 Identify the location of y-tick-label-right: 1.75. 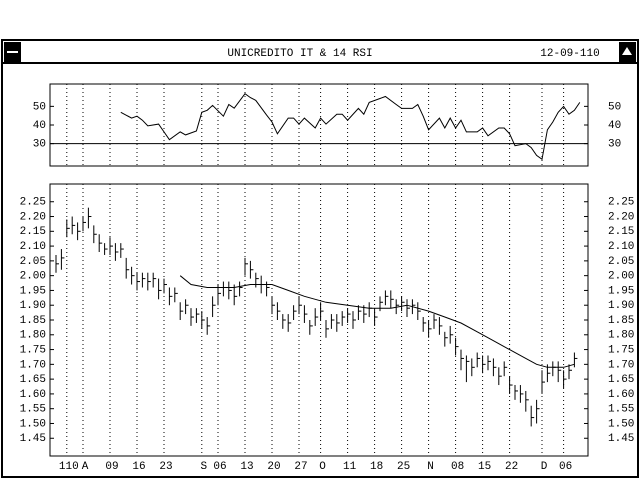
(621, 350).